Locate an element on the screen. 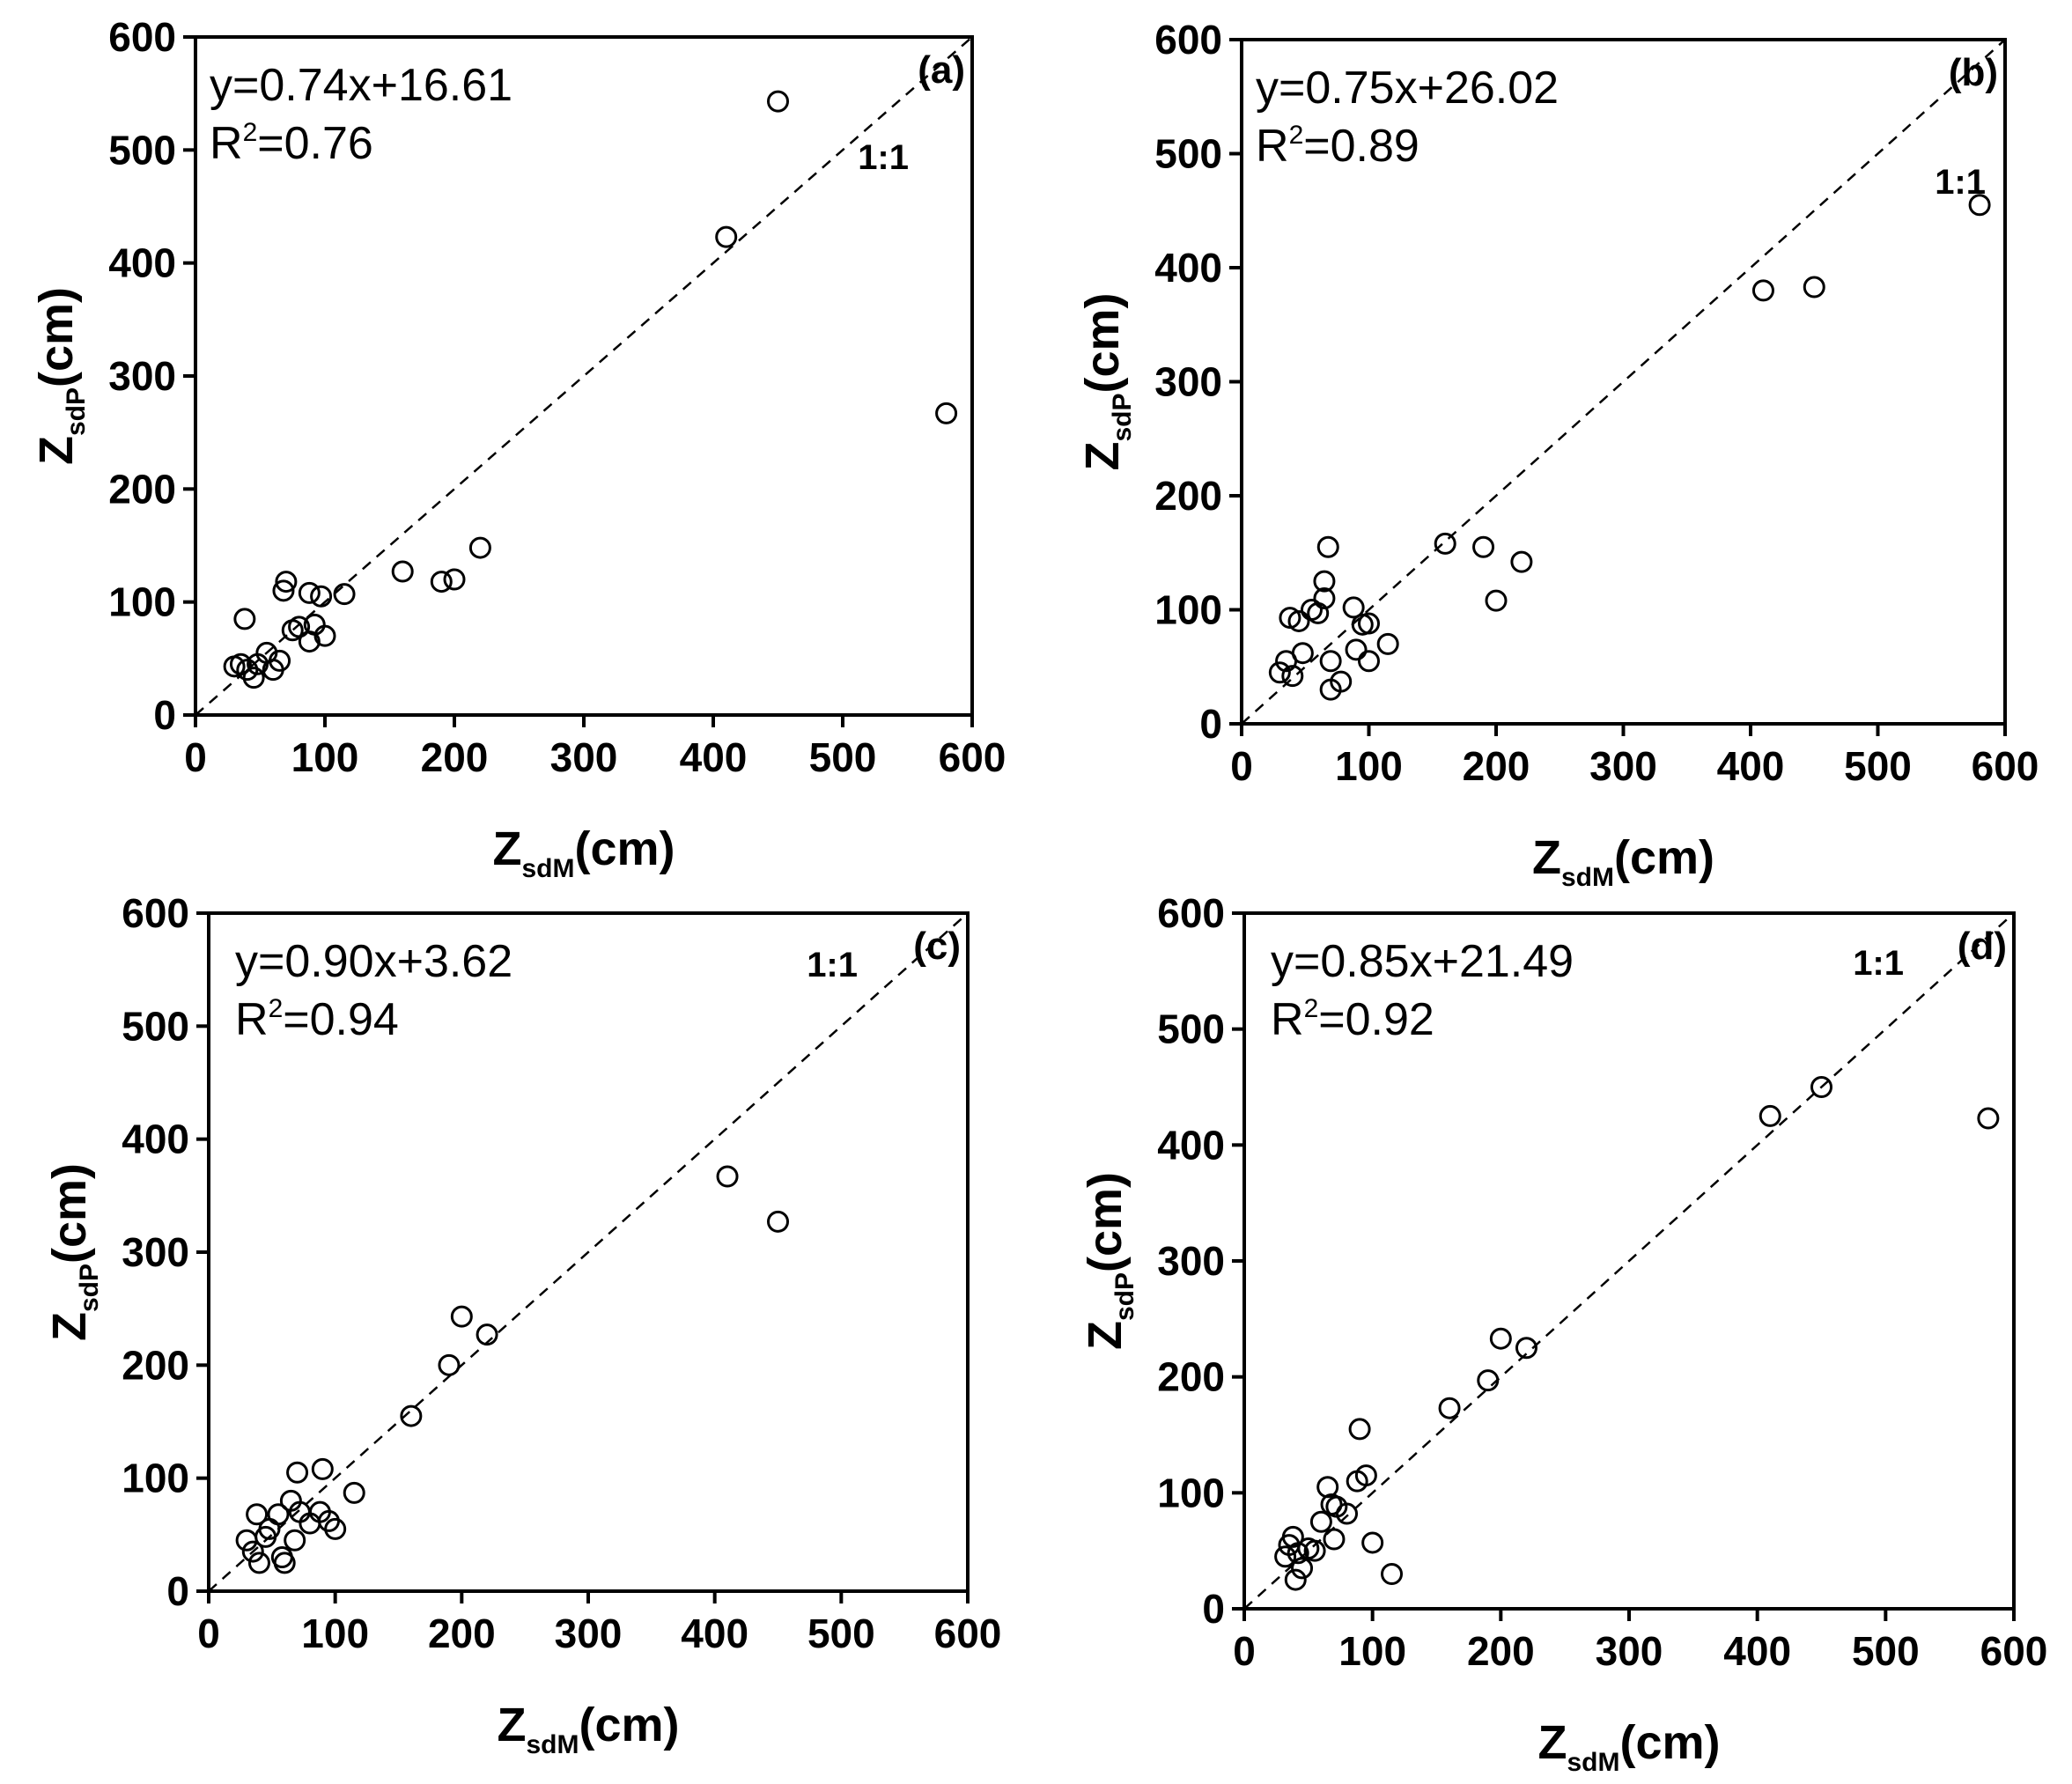 This screenshot has height=1784, width=2072. r-squared-value: =0.89 is located at coordinates (1361, 146).